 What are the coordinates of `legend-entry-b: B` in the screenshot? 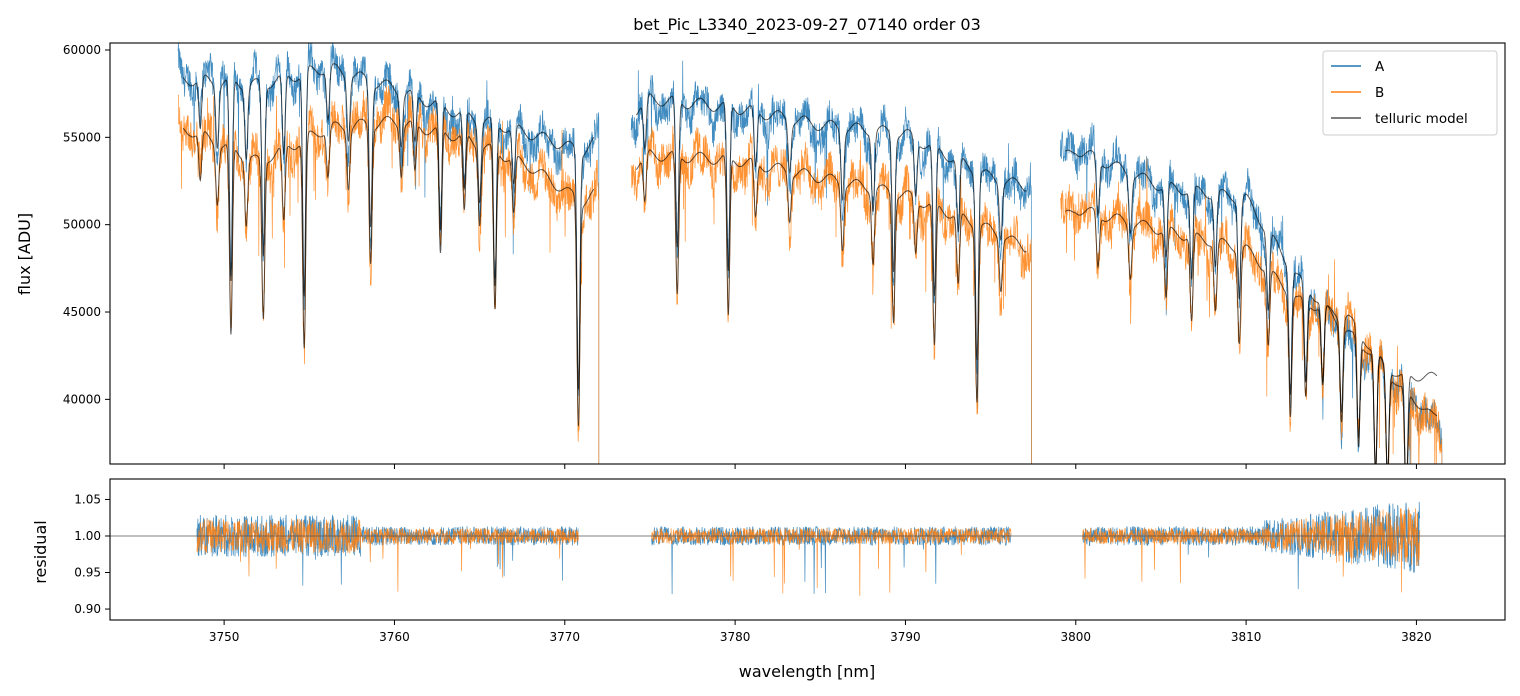 It's located at (1379, 93).